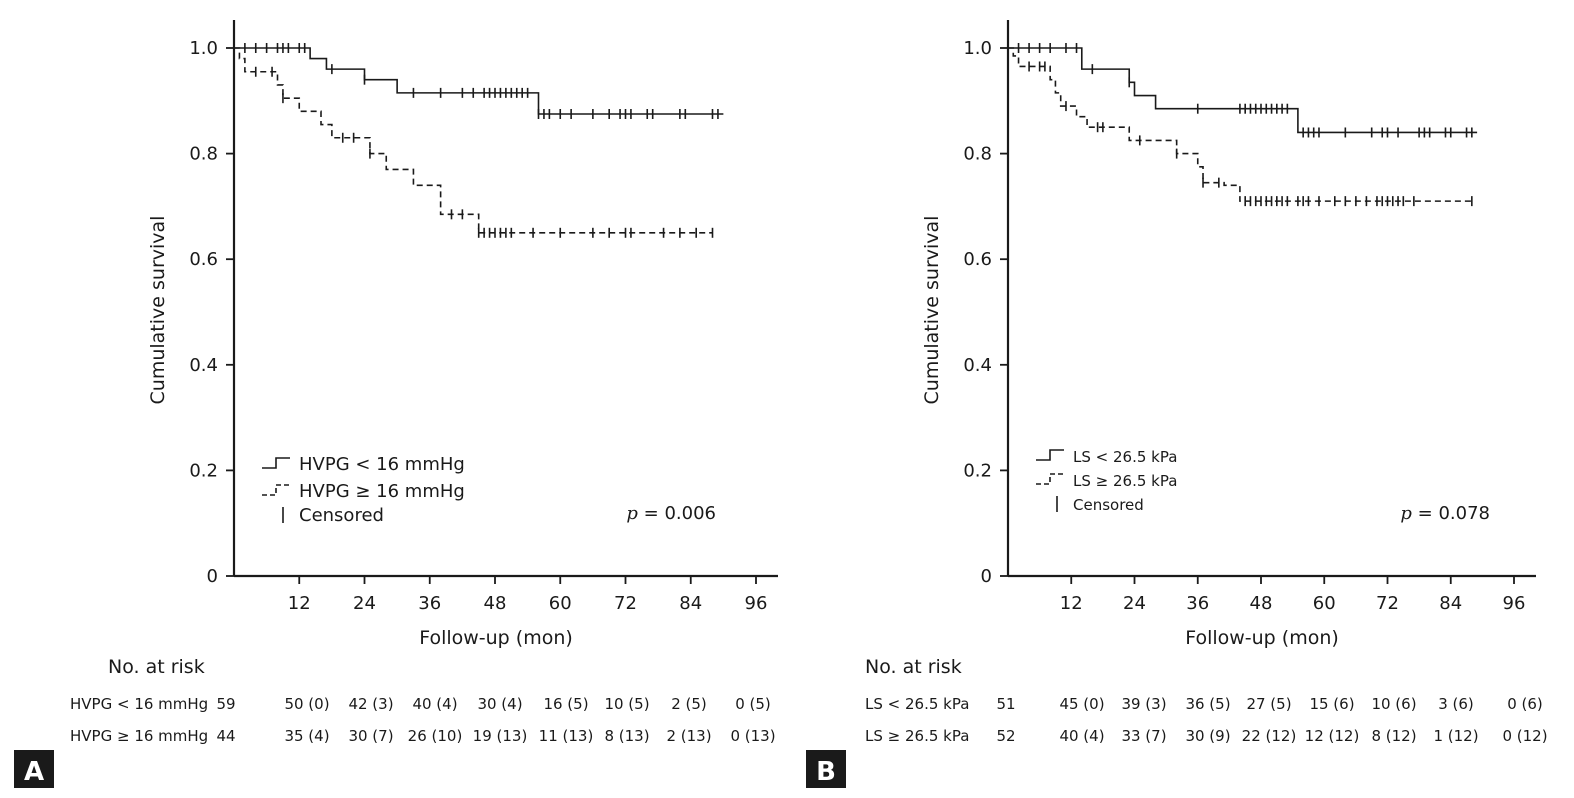  Describe the element at coordinates (1143, 736) in the screenshot. I see `risk-cell: 33 (7)` at that location.